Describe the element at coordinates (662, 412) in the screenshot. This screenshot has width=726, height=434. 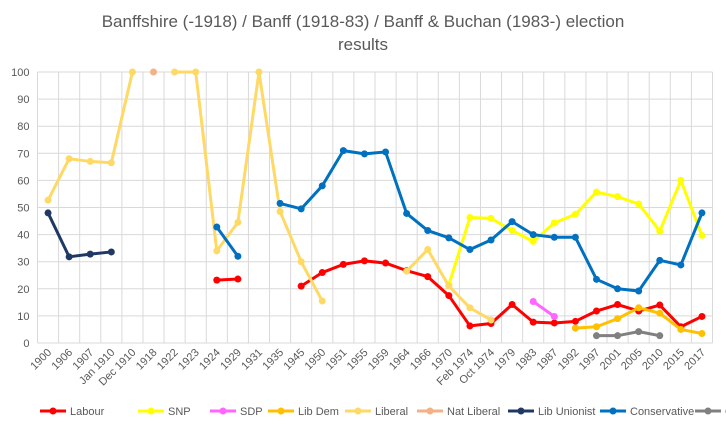
I see `legend-label: Conservative` at that location.